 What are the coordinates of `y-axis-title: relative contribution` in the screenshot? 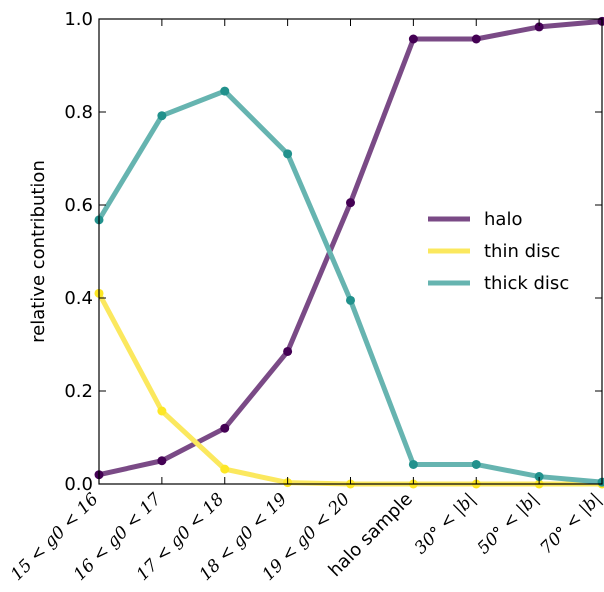 It's located at (38, 251).